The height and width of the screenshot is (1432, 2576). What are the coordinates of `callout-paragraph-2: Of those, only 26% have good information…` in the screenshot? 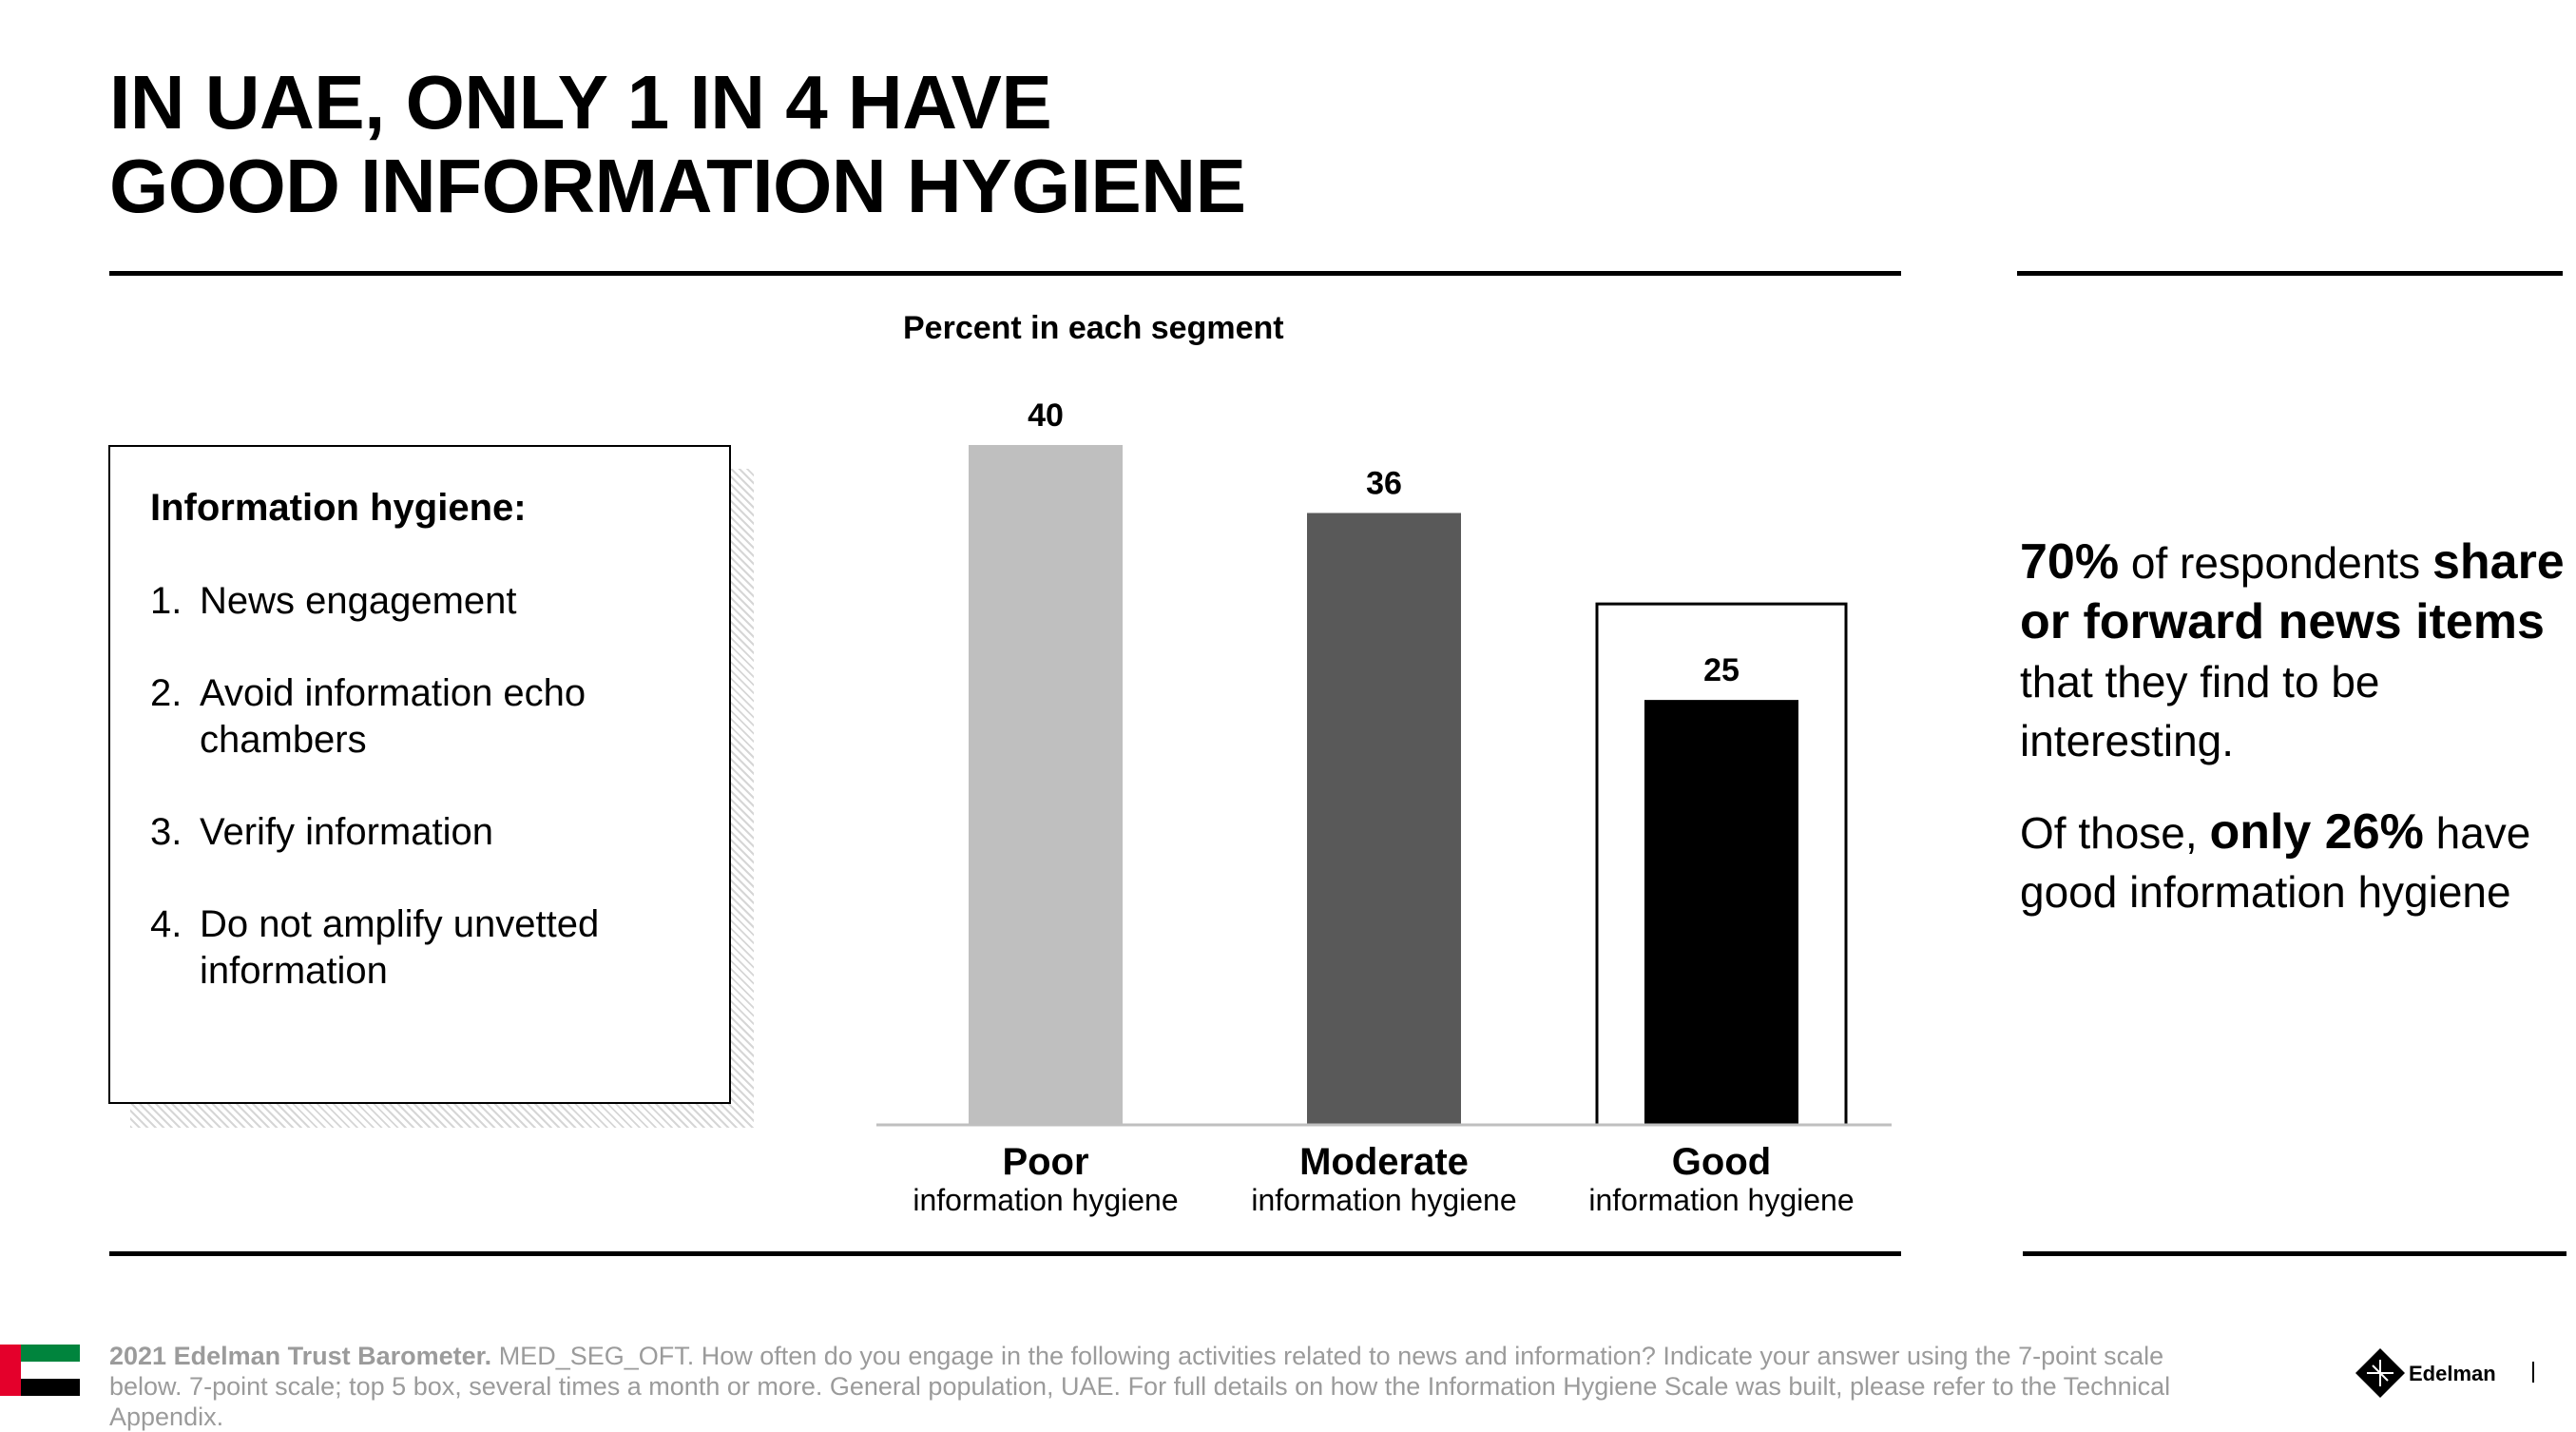 It's located at (2295, 862).